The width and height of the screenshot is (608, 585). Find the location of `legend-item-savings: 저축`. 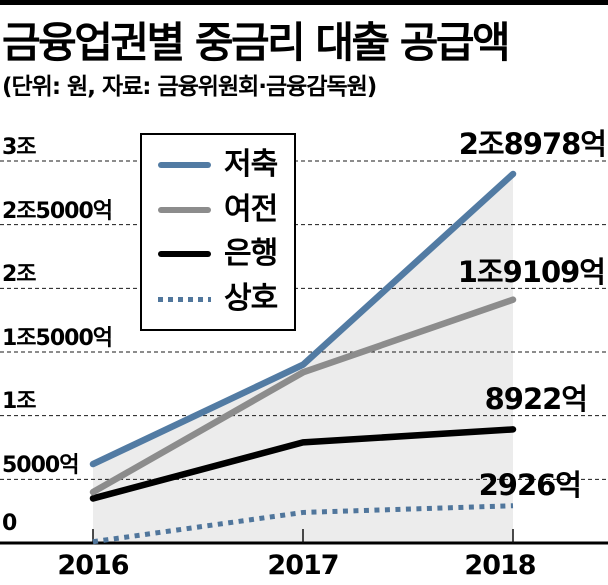

legend-item-savings: 저축 is located at coordinates (226, 164).